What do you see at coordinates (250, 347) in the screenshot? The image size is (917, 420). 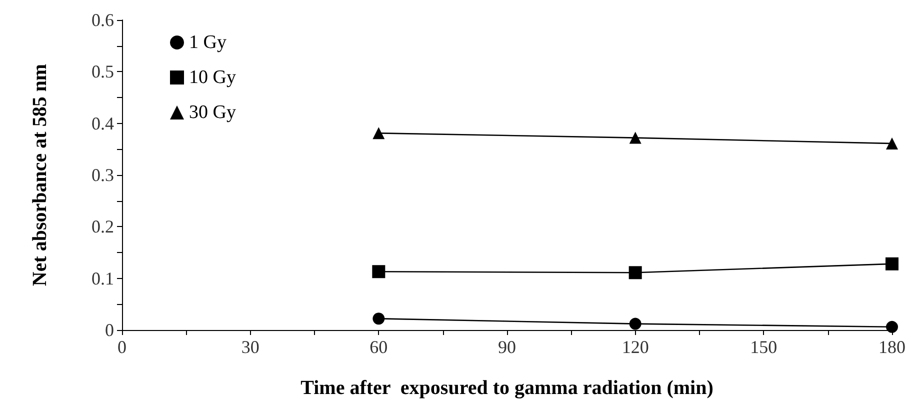 I see `x-tick-label: 30` at bounding box center [250, 347].